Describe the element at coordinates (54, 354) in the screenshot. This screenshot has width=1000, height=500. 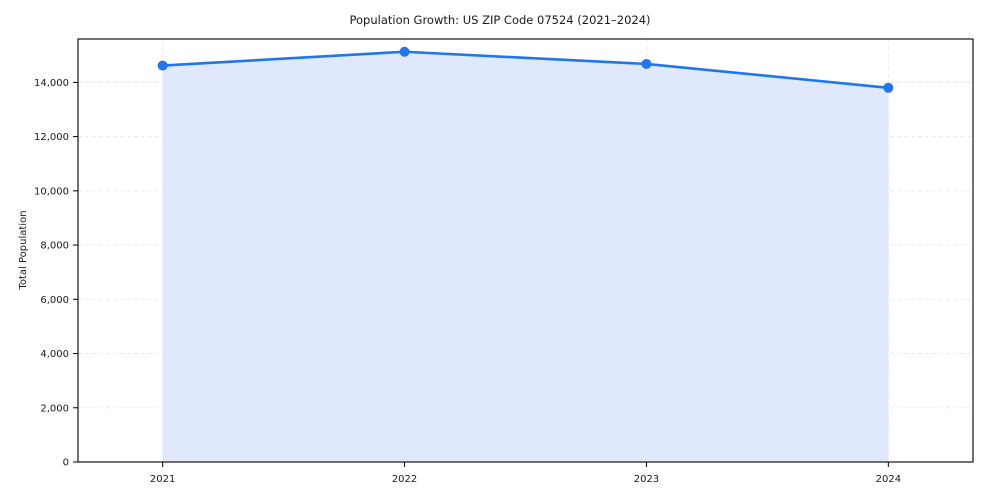
I see `y-tick-label: 4,000` at that location.